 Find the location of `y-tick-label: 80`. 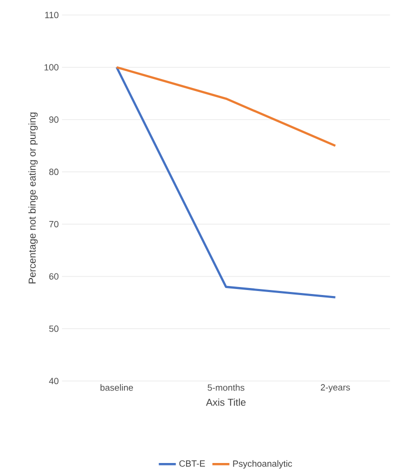

y-tick-label: 80 is located at coordinates (53, 172).